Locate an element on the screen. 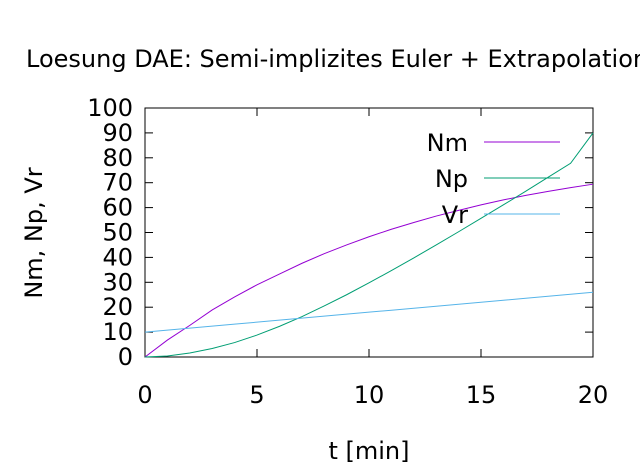 Image resolution: width=640 pixels, height=472 pixels. y-tick-label: 40 is located at coordinates (117, 257).